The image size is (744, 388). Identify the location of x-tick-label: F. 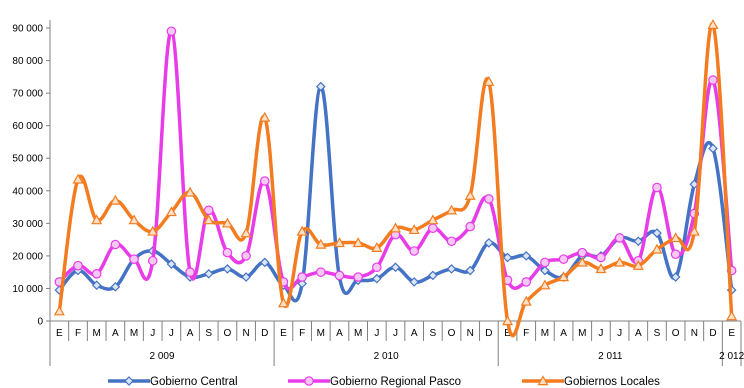
(302, 333).